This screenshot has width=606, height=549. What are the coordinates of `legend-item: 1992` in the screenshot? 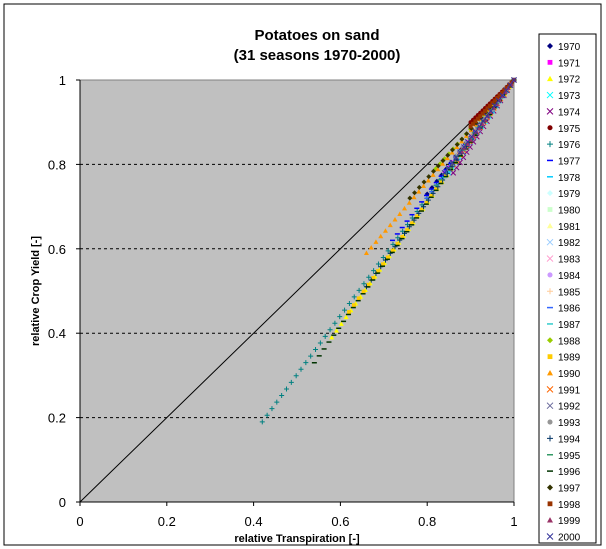 It's located at (563, 407).